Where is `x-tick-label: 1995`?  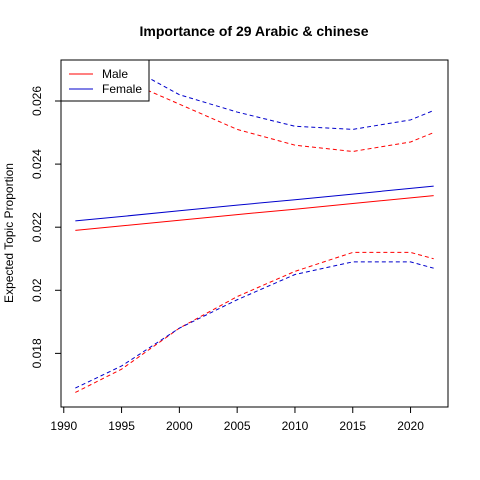
x-tick-label: 1995 is located at coordinates (121, 426).